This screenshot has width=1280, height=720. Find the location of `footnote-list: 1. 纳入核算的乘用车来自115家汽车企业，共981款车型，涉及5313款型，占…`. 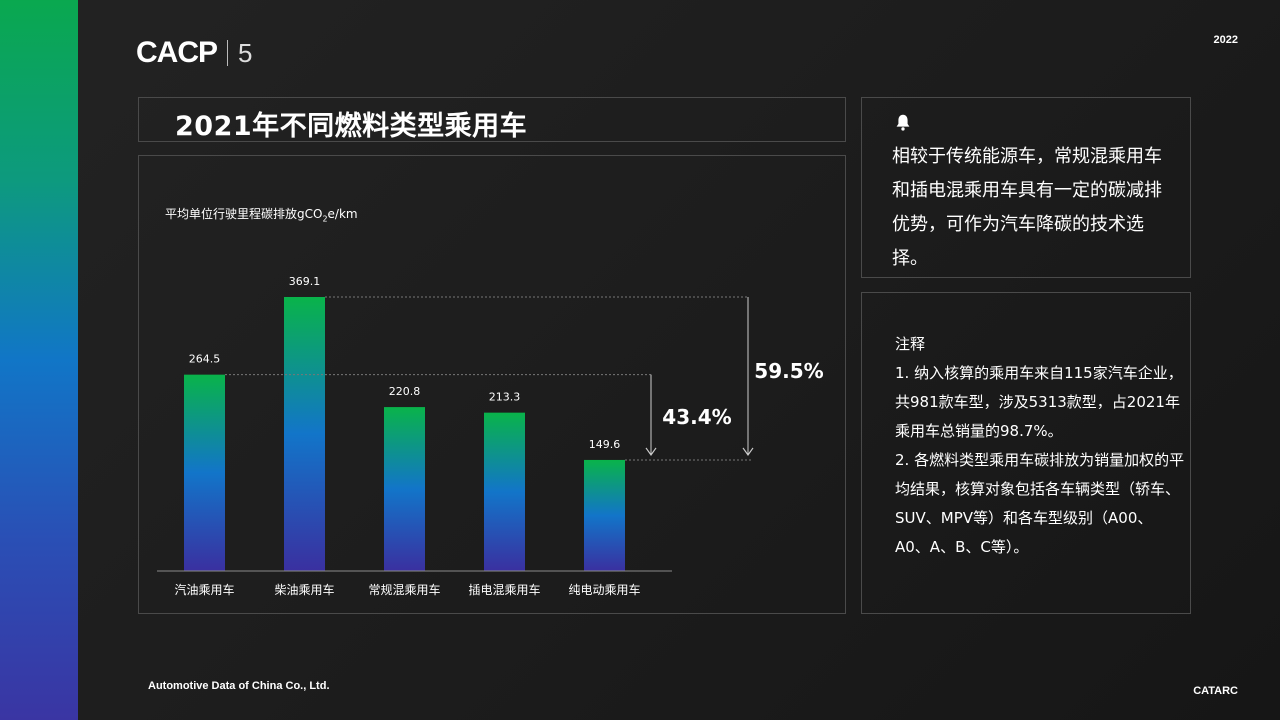

footnote-list: 1. 纳入核算的乘用车来自115家汽车企业，共981款车型，涉及5313款型，占… is located at coordinates (1040, 460).